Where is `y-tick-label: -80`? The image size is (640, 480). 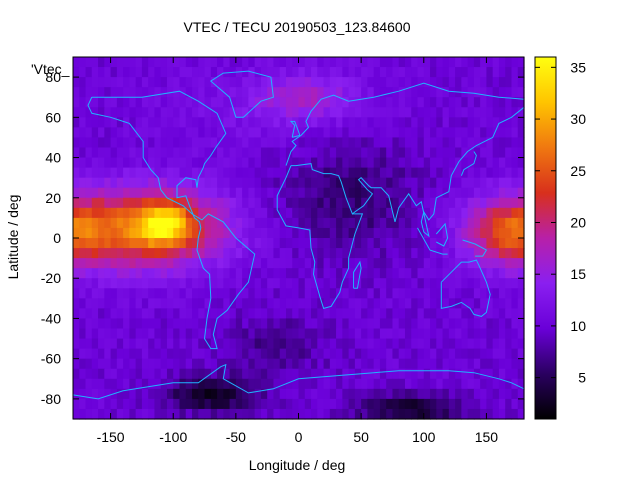 y-tick-label: -80 is located at coordinates (51, 399).